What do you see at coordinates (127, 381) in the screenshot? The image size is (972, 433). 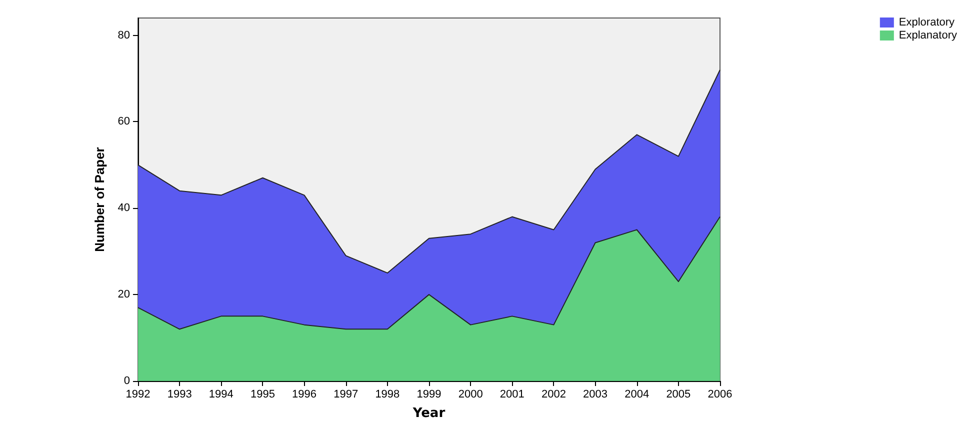 I see `y-tick-label: 0` at bounding box center [127, 381].